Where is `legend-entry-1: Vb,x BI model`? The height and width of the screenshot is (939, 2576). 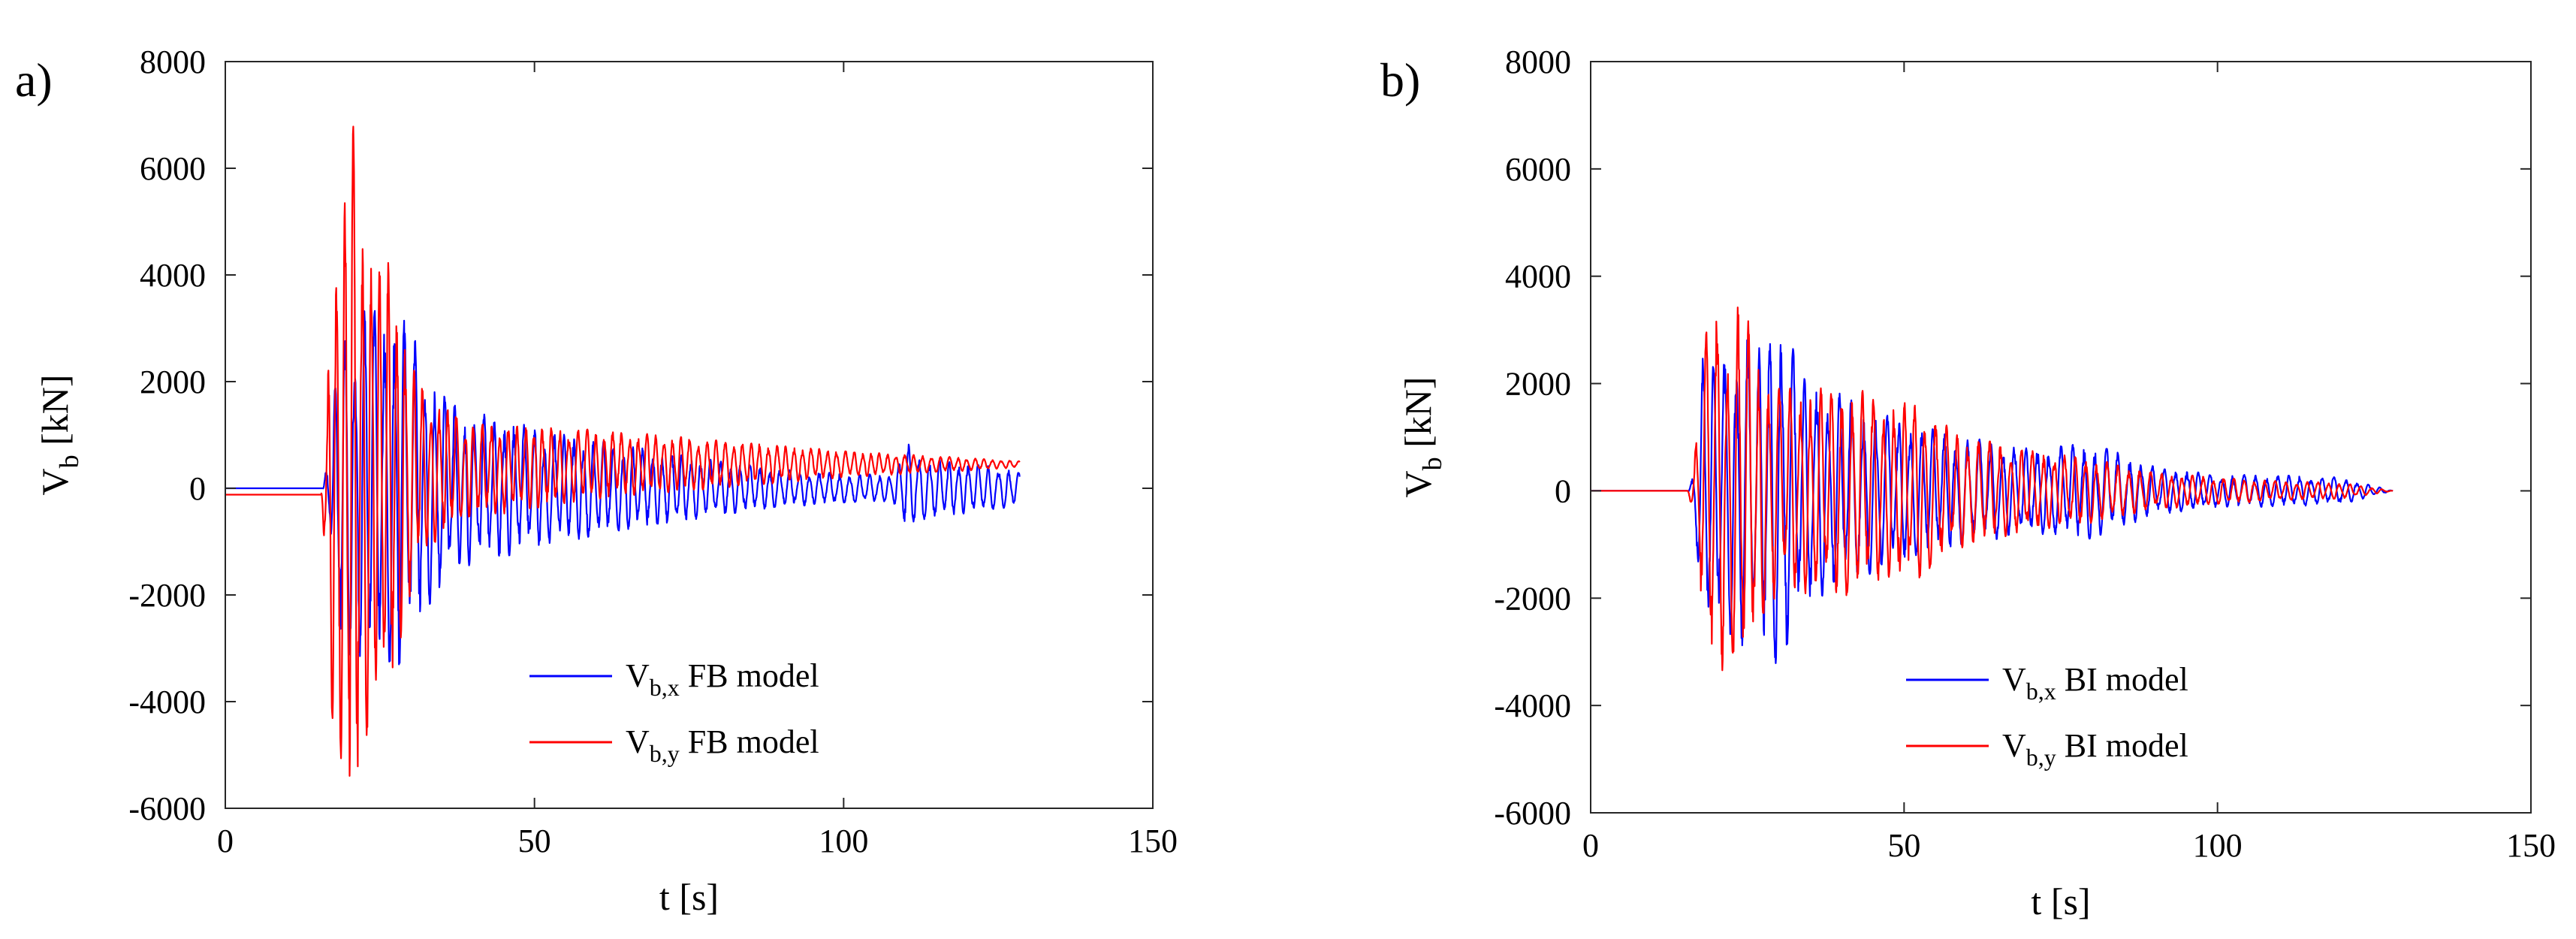
legend-entry-1: Vb,x BI model is located at coordinates (2095, 683).